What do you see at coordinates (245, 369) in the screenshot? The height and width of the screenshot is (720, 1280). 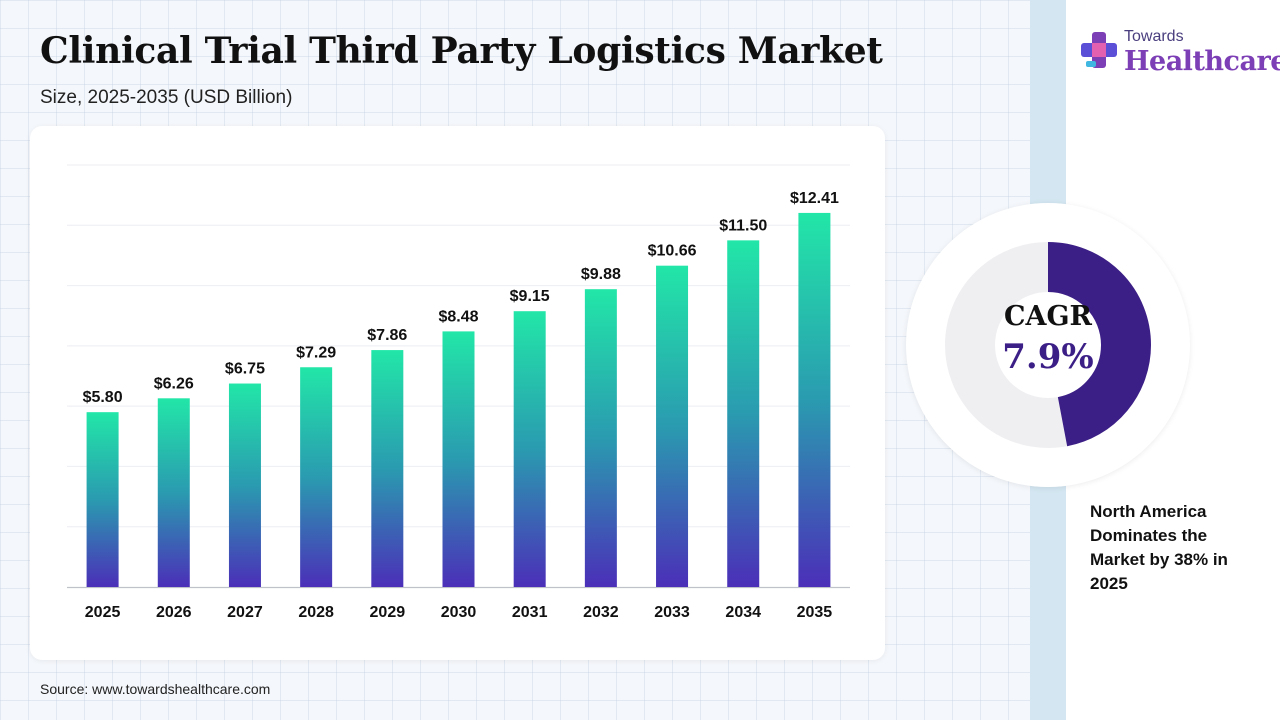 I see `value-label-2027: $6.75` at bounding box center [245, 369].